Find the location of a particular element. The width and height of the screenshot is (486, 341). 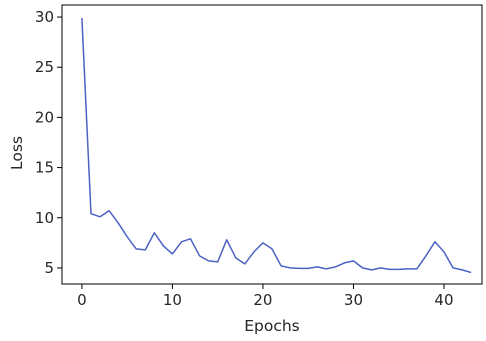

y-axis-ticks: 5 10 15 20 25 30 is located at coordinates (48, 142).